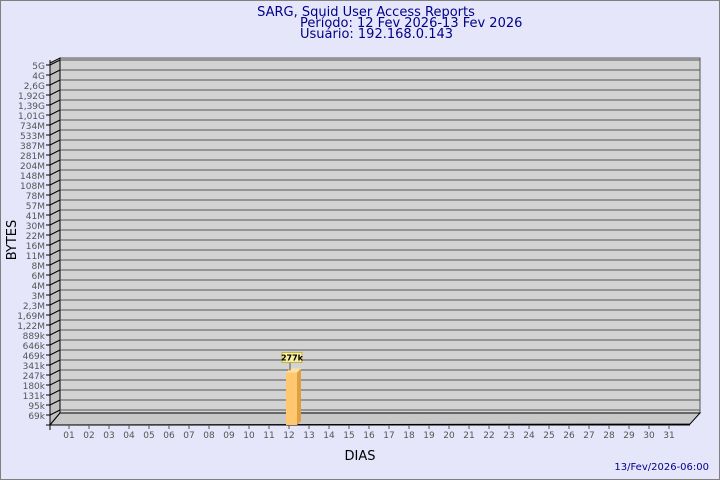  What do you see at coordinates (299, 396) in the screenshot?
I see `bar-side` at bounding box center [299, 396].